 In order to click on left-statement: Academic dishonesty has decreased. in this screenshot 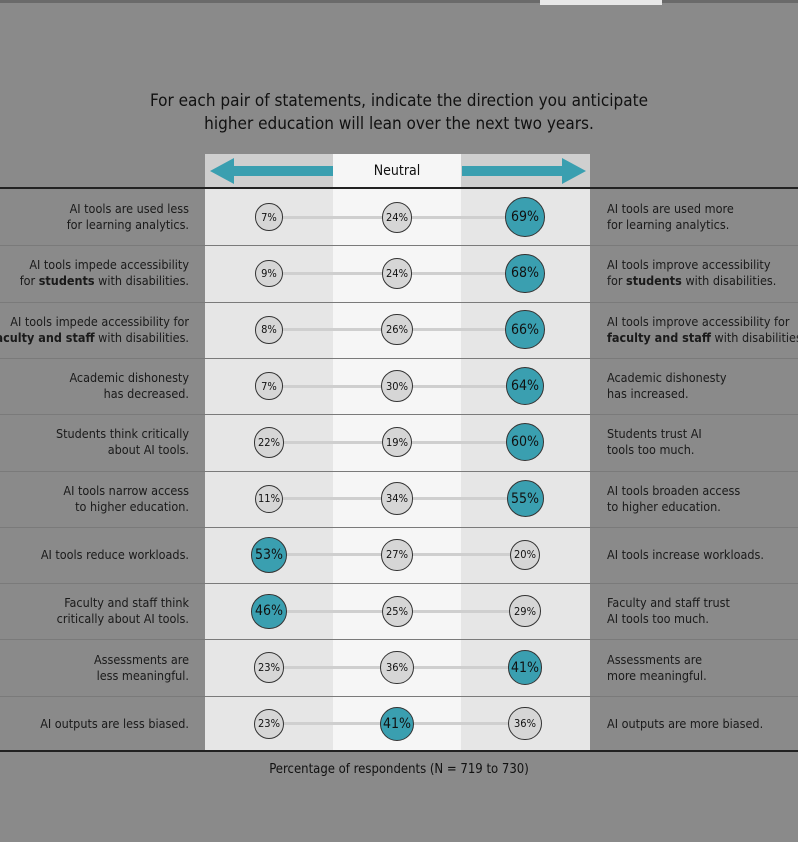, I will do `click(94, 386)`.